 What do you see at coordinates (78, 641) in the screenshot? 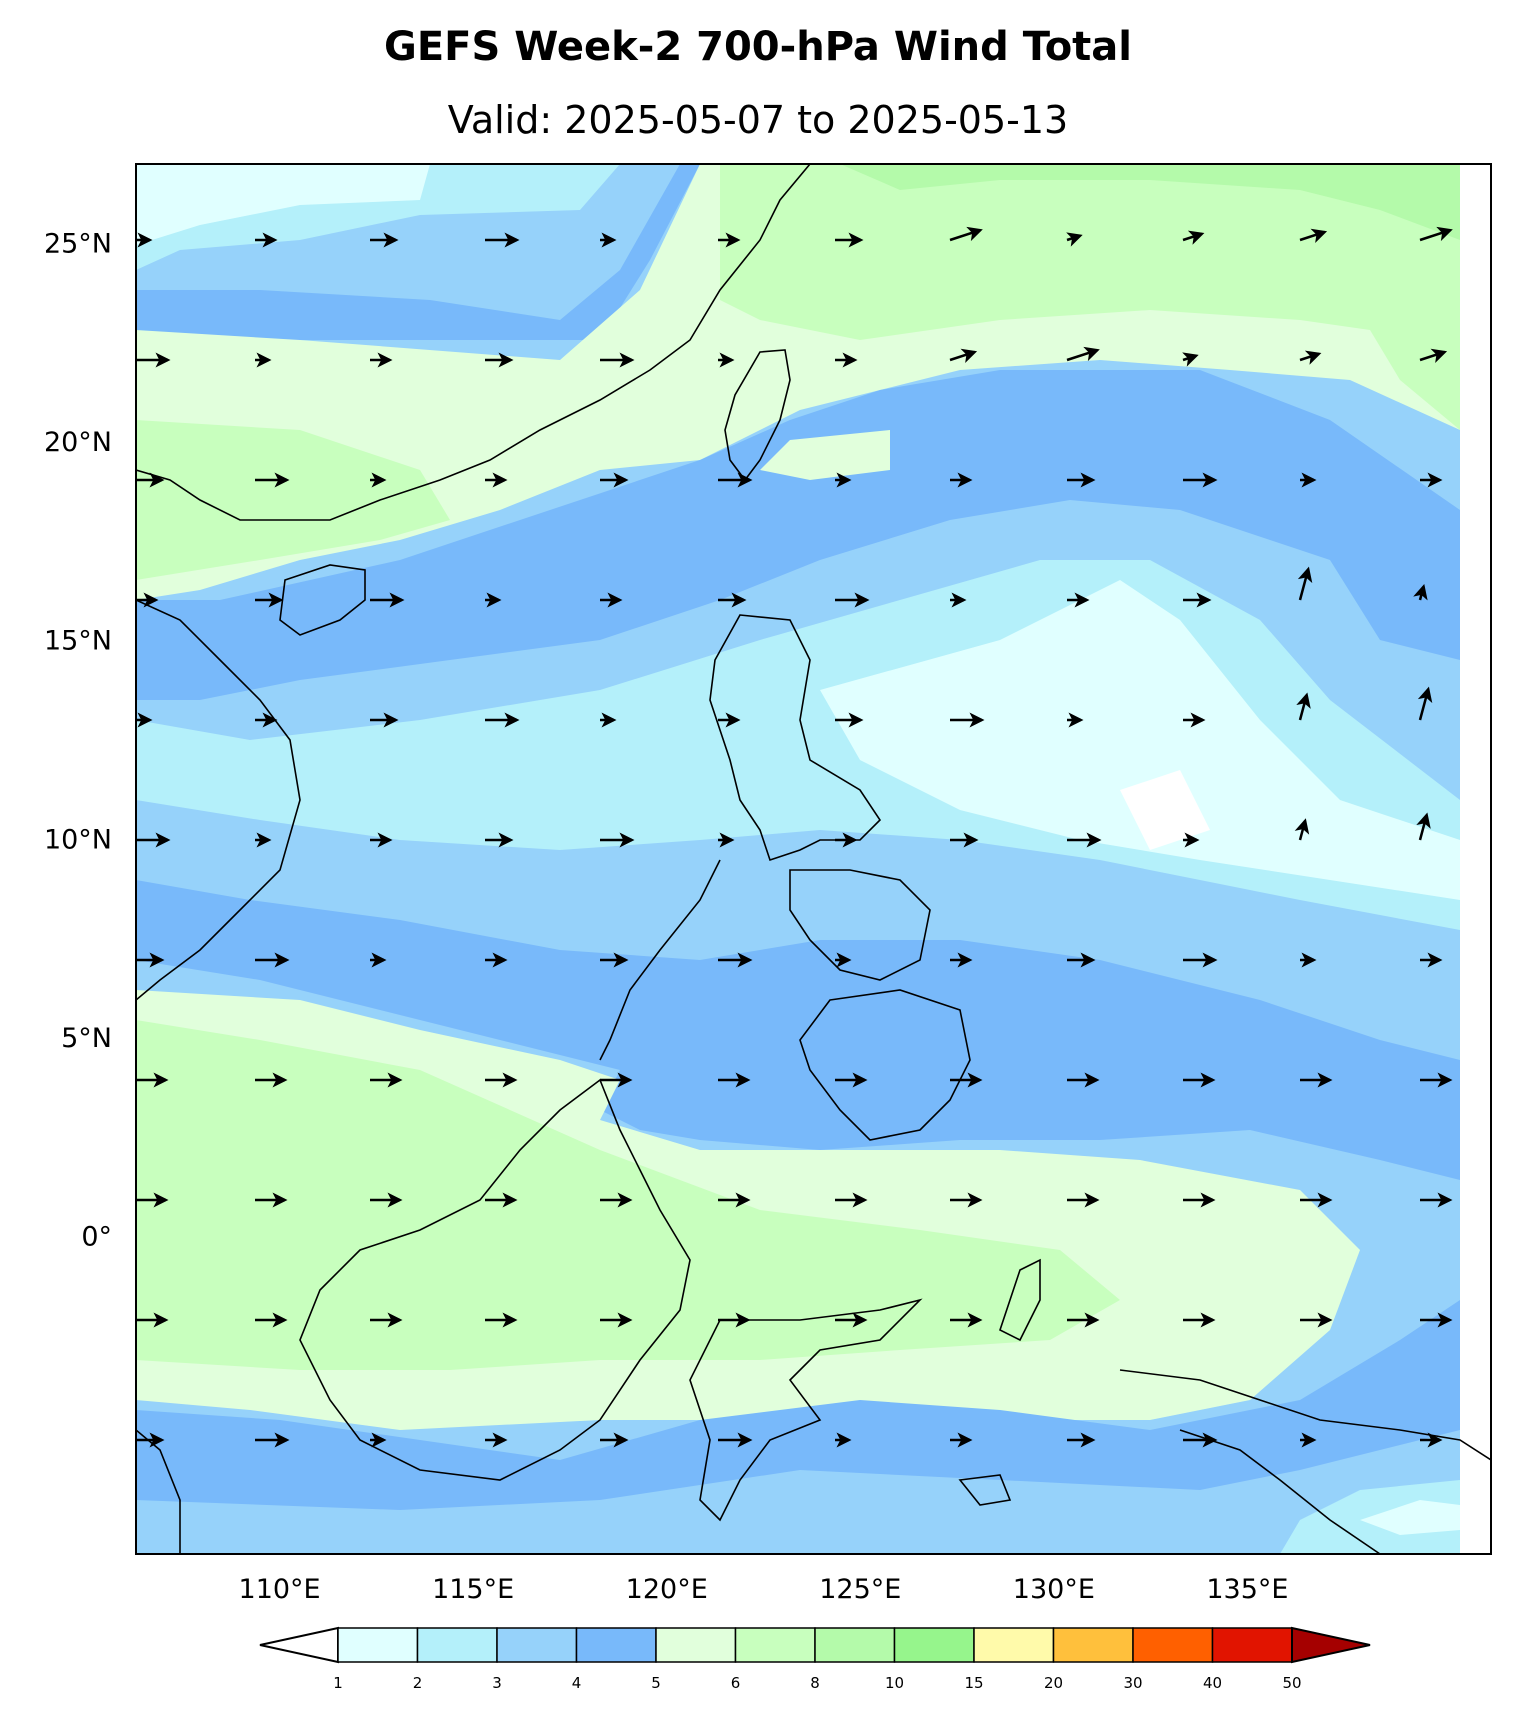
I see `lat-tick-label: 15°N` at bounding box center [78, 641].